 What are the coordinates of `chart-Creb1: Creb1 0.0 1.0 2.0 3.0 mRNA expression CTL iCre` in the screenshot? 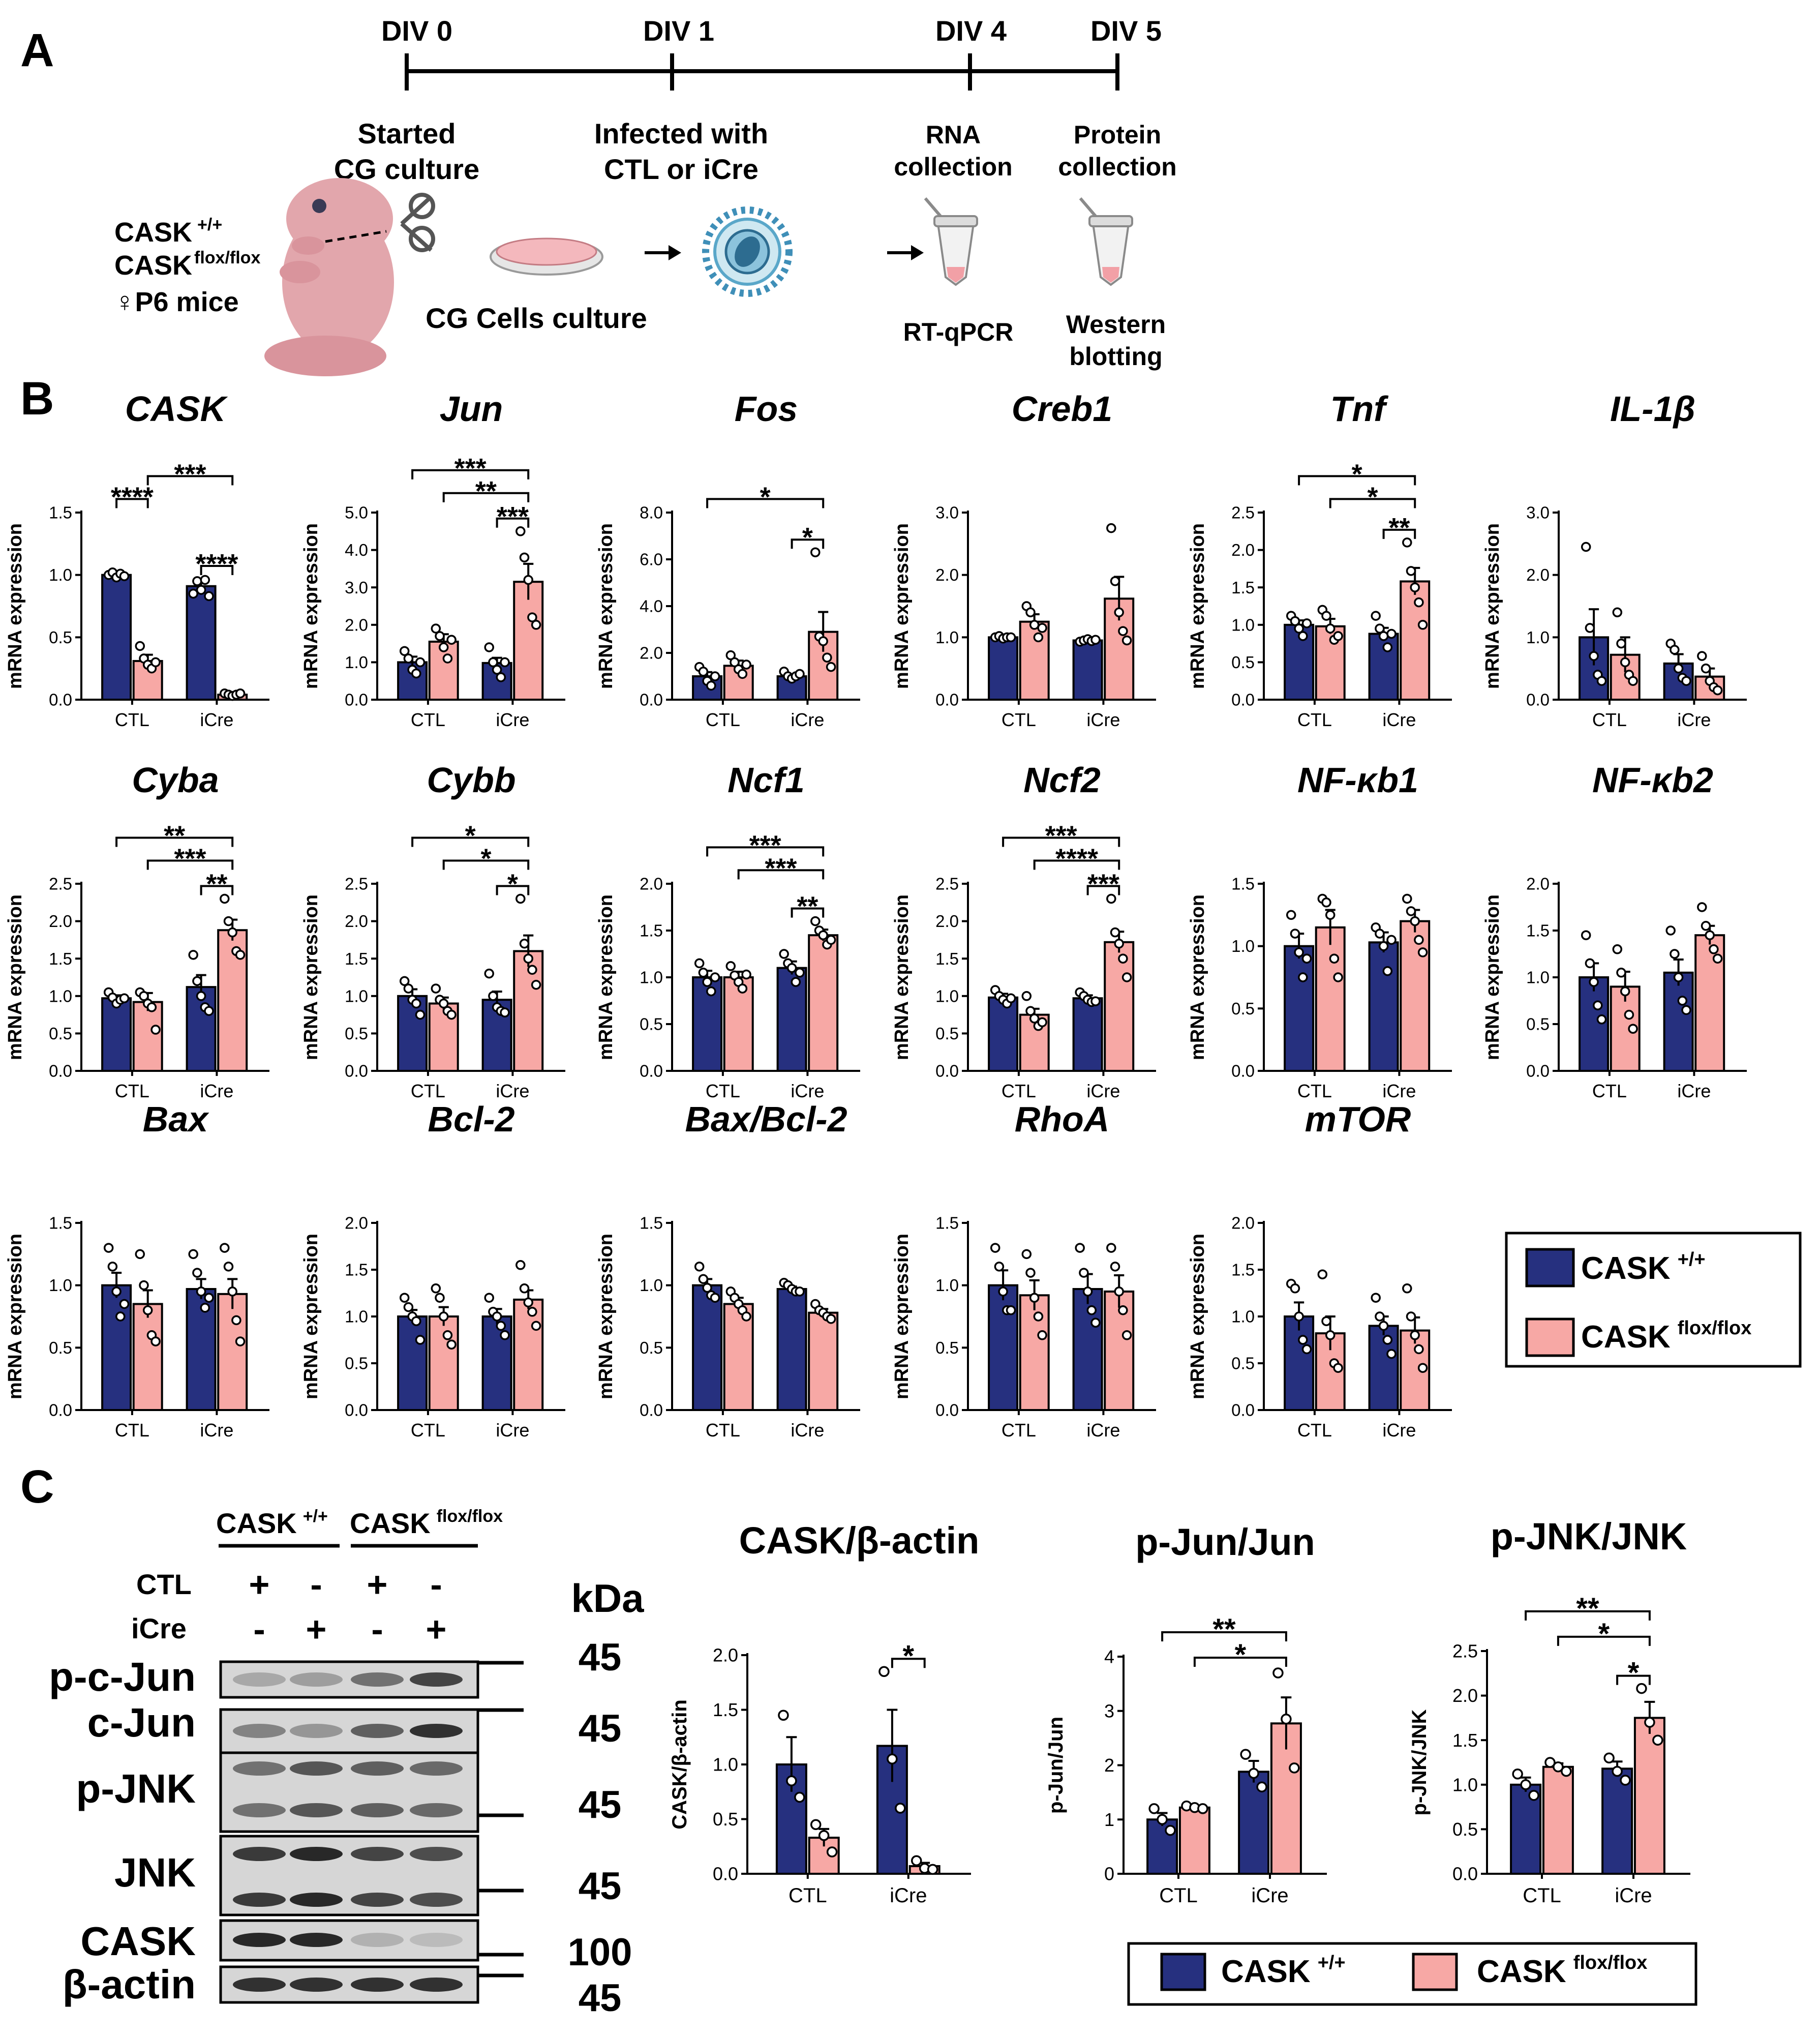 It's located at (1023, 559).